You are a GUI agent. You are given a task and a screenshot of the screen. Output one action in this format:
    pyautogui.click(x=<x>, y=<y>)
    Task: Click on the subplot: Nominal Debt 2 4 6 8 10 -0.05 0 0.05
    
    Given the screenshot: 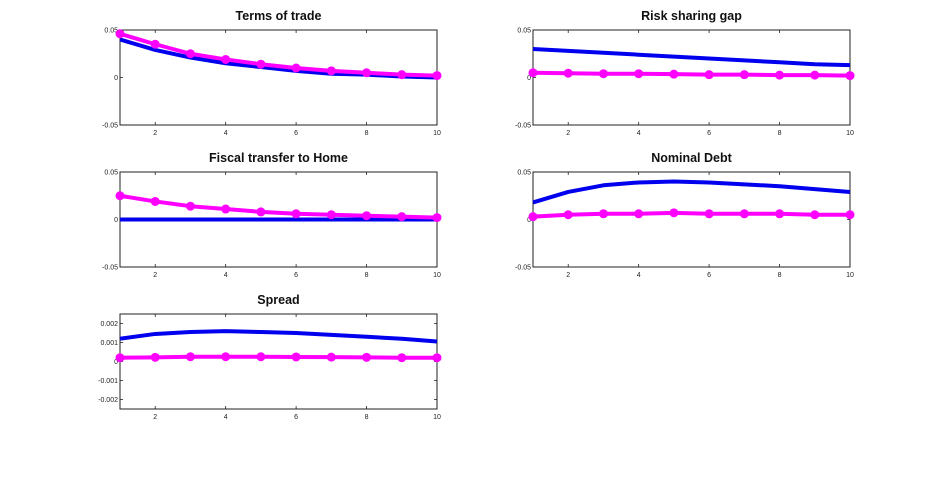 What is the action you would take?
    pyautogui.click(x=685, y=215)
    